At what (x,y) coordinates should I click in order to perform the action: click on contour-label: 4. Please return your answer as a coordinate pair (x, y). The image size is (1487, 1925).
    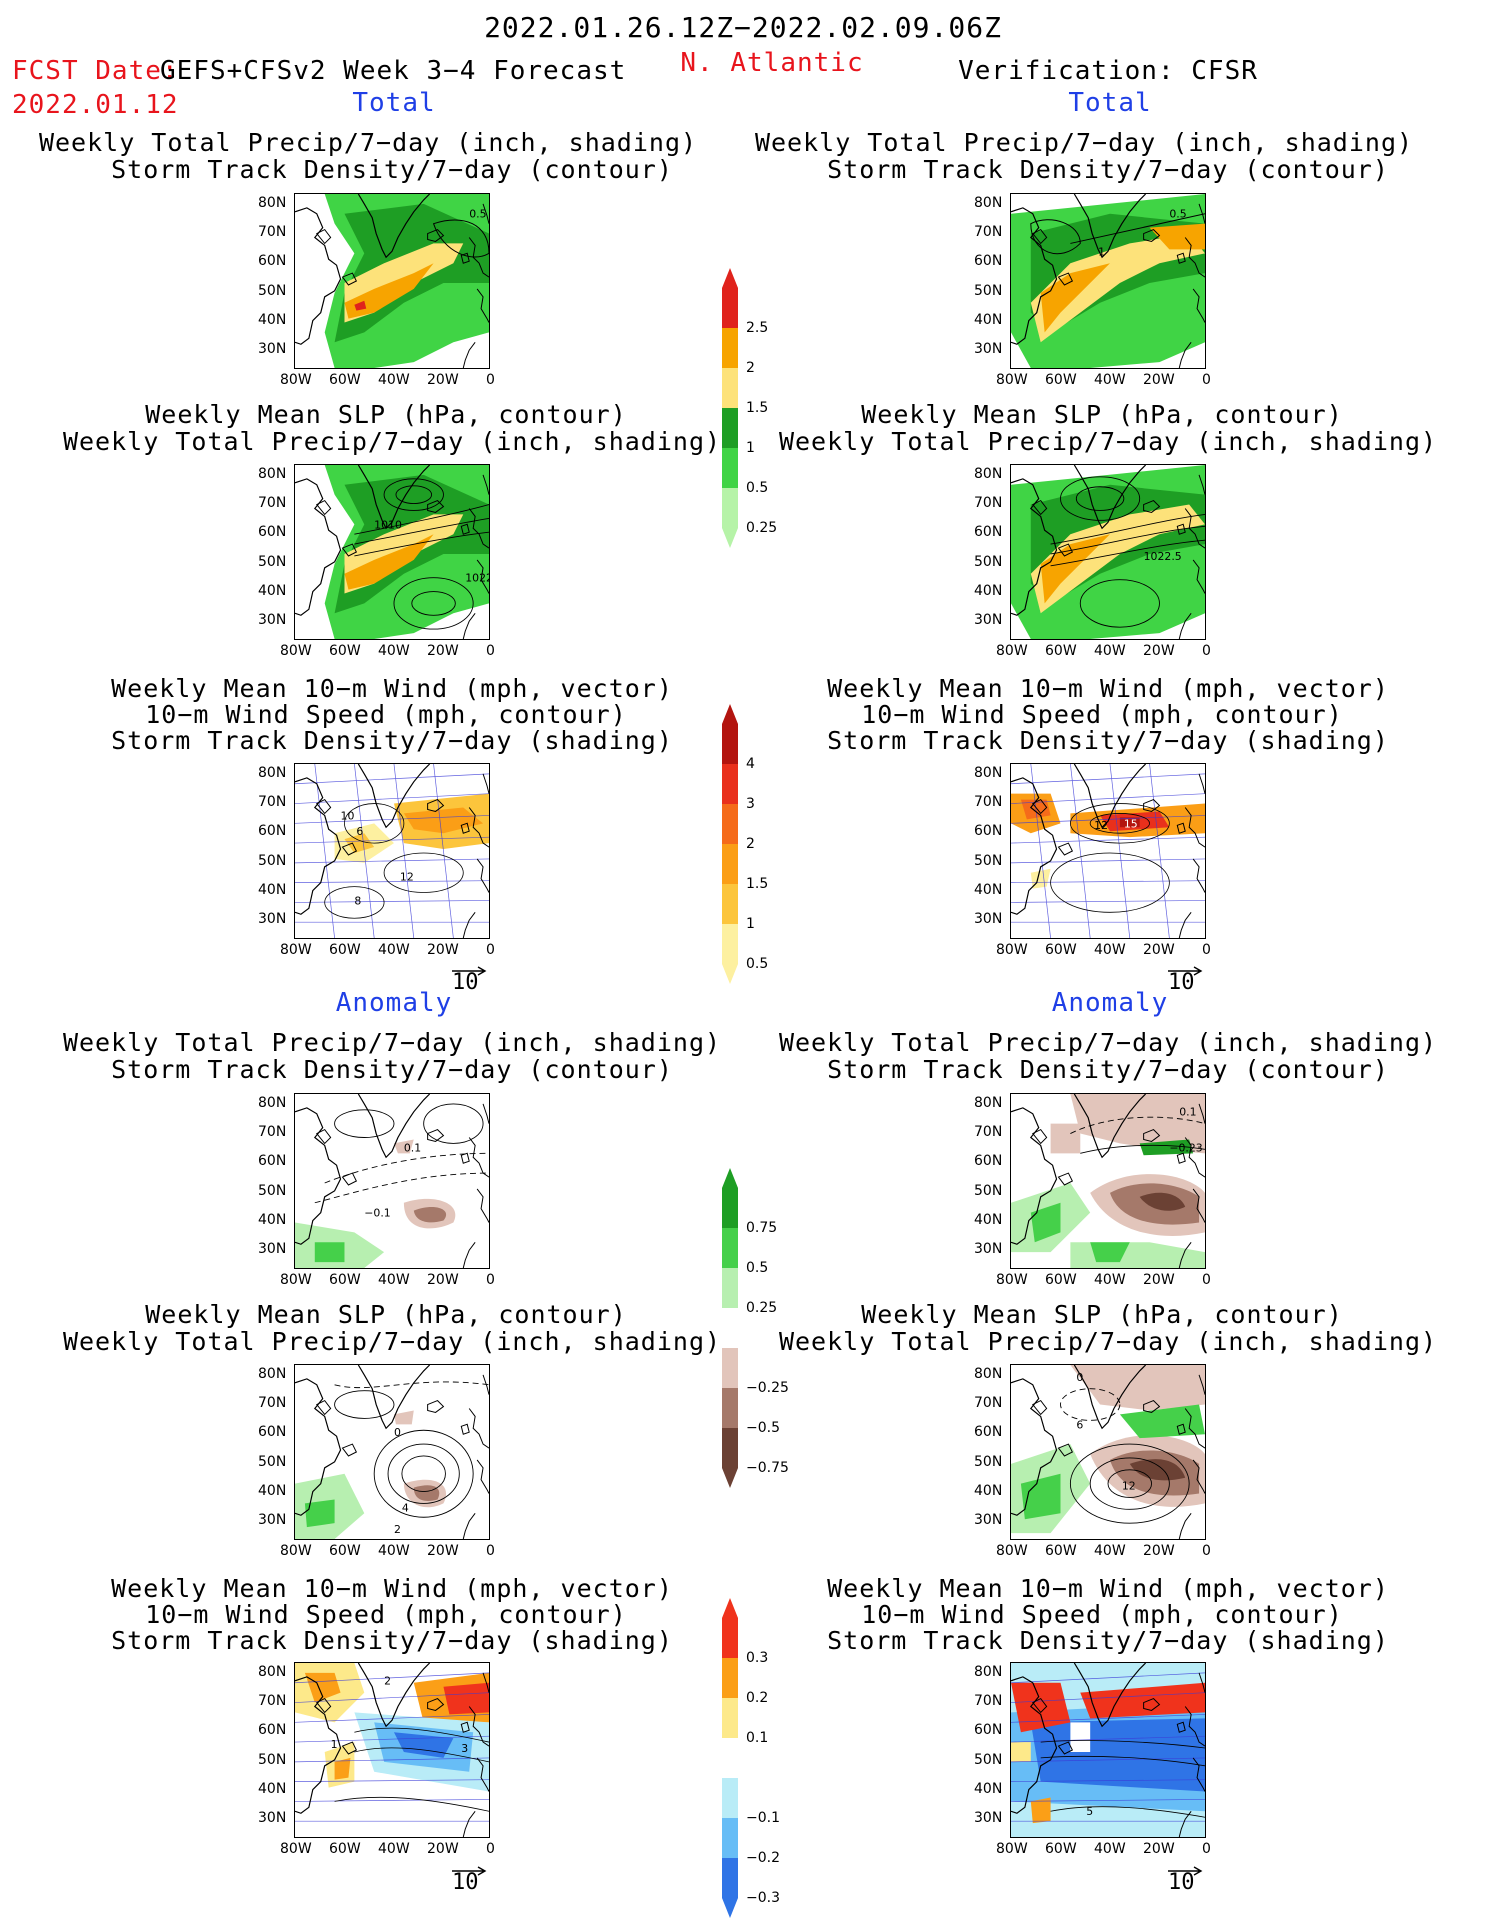
    Looking at the image, I should click on (405, 1507).